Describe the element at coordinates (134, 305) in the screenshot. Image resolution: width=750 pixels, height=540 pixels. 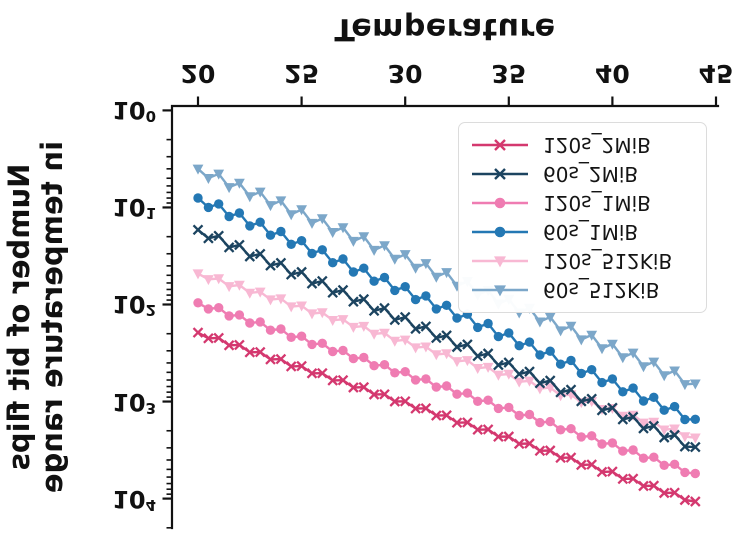
I see `y-tick-label: 102` at that location.